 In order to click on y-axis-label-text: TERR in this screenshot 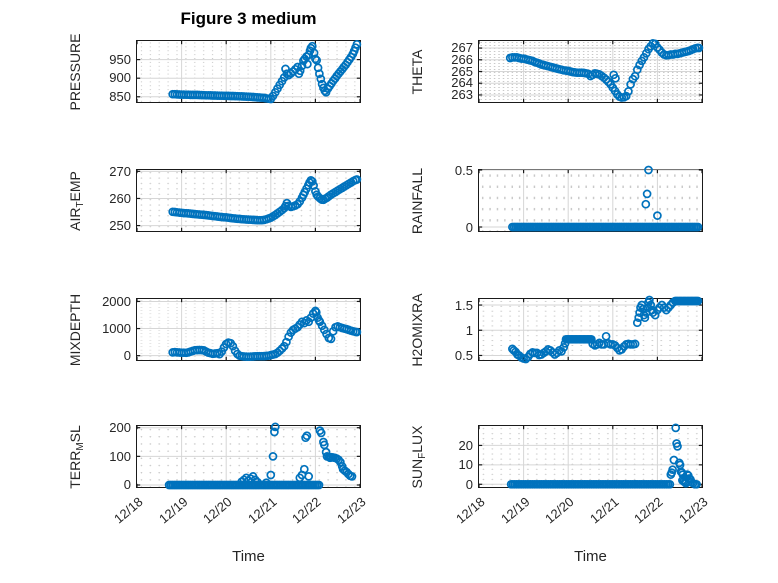, I will do `click(75, 469)`.